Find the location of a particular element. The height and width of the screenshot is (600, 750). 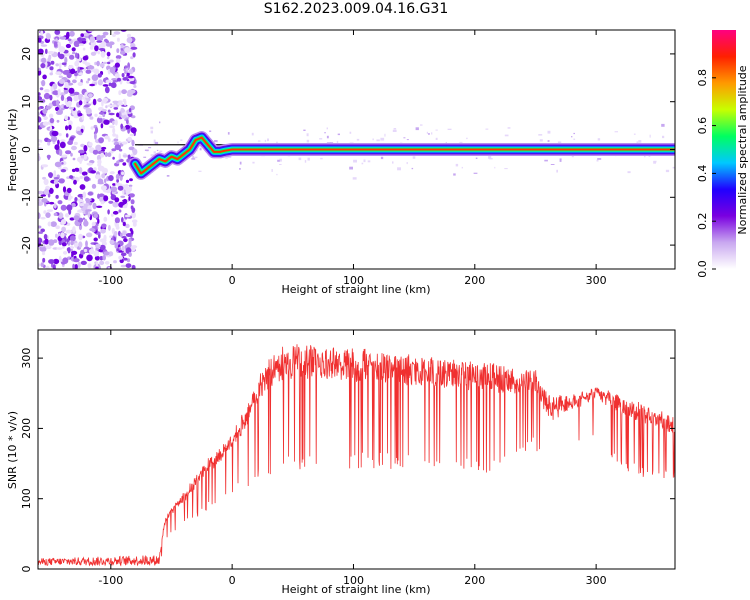

spectrogram-ylabel: Frequency (Hz) is located at coordinates (12, 150).